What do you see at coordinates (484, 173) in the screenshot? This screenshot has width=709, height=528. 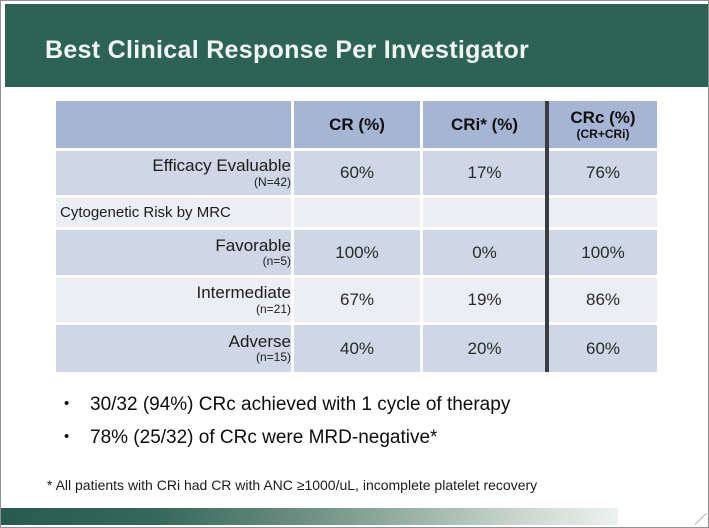 I see `cell-value: 17%` at bounding box center [484, 173].